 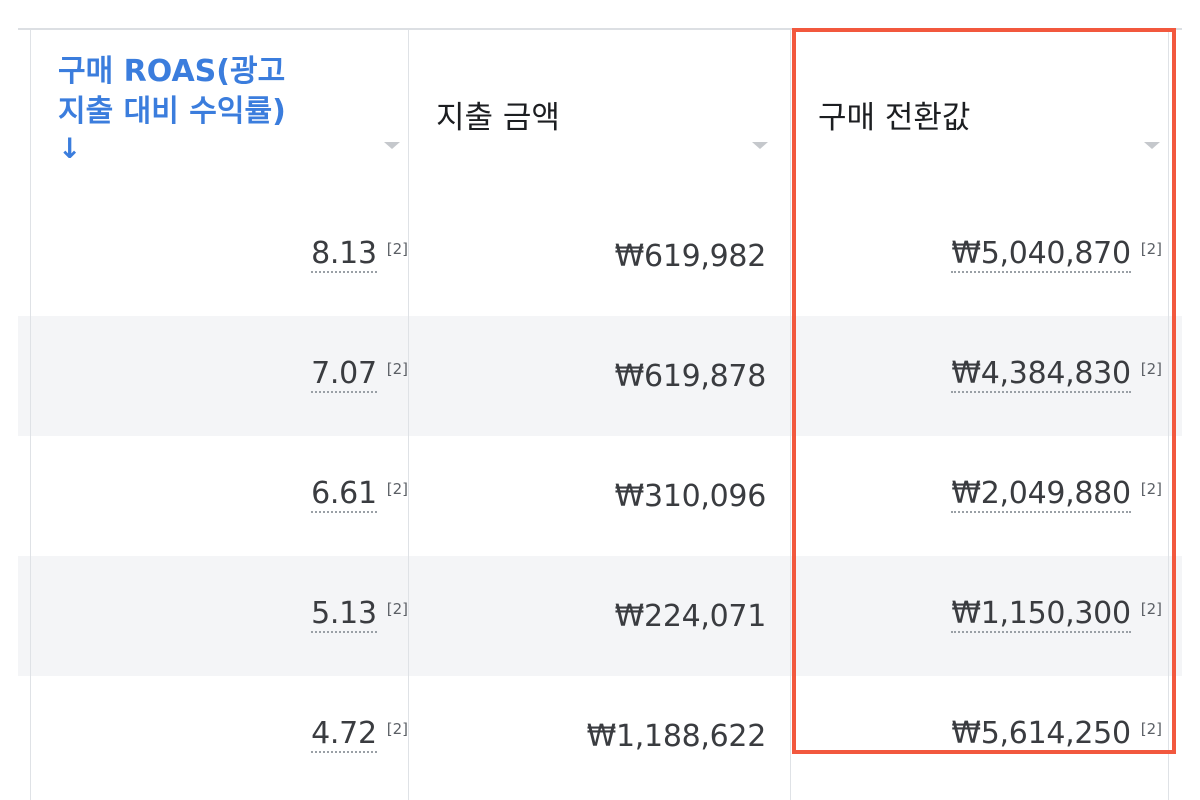 What do you see at coordinates (1041, 494) in the screenshot?
I see `conversion-value: ₩2,049,880` at bounding box center [1041, 494].